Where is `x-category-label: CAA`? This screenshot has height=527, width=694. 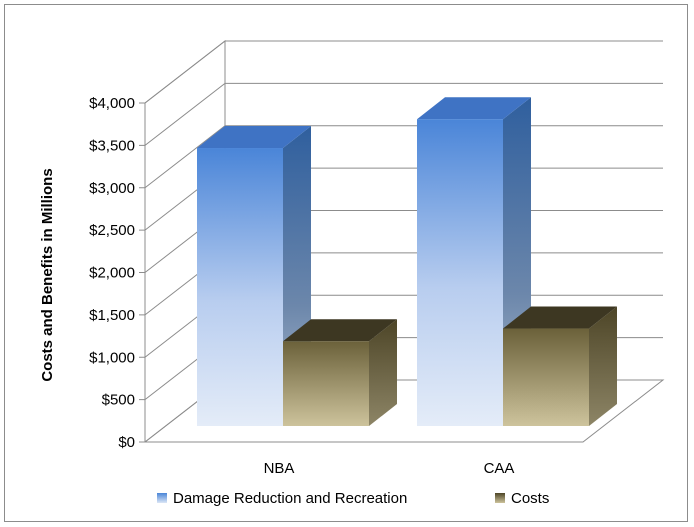
x-category-label: CAA is located at coordinates (499, 468).